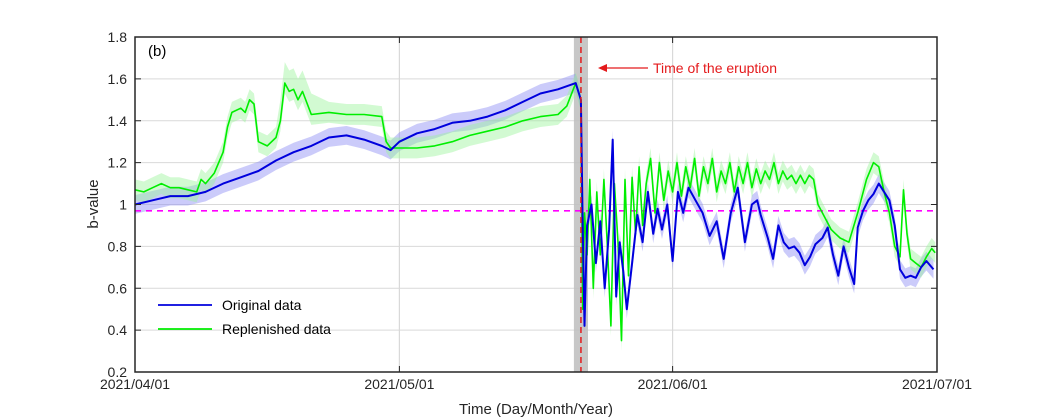 The image size is (1039, 420). What do you see at coordinates (536, 409) in the screenshot?
I see `x-axis-label: Time (Day/Month/Year)` at bounding box center [536, 409].